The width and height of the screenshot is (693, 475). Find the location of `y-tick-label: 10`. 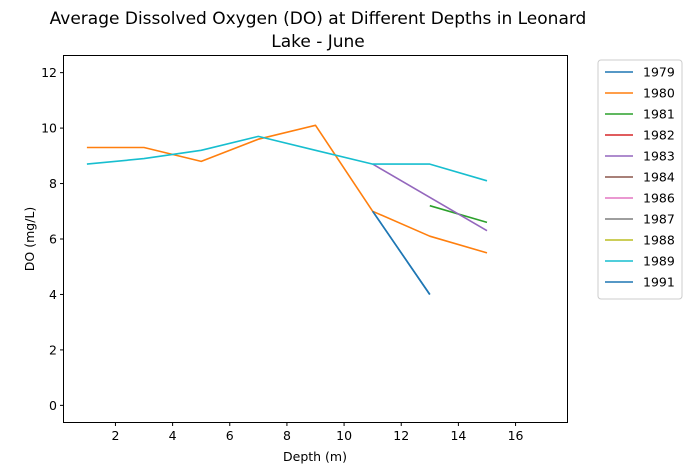

y-tick-label: 10 is located at coordinates (49, 128).